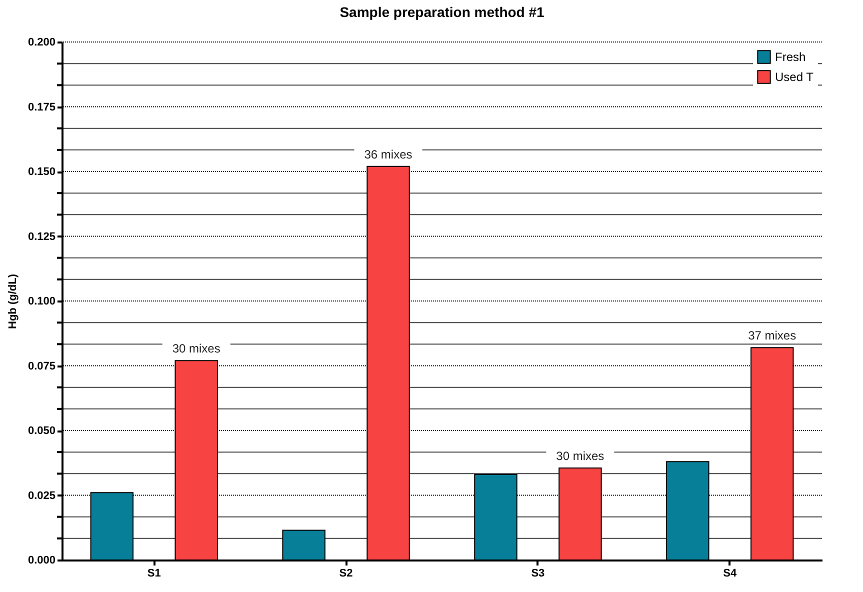 This screenshot has width=863, height=592. I want to click on y-tick-label: 0.050, so click(42, 431).